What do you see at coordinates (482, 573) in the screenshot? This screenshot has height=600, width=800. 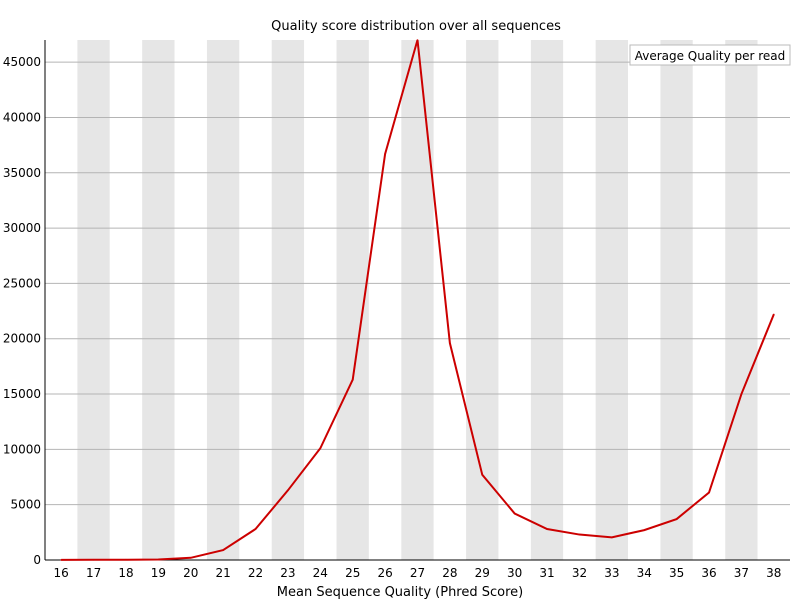 I see `x-tick-label: 29` at bounding box center [482, 573].